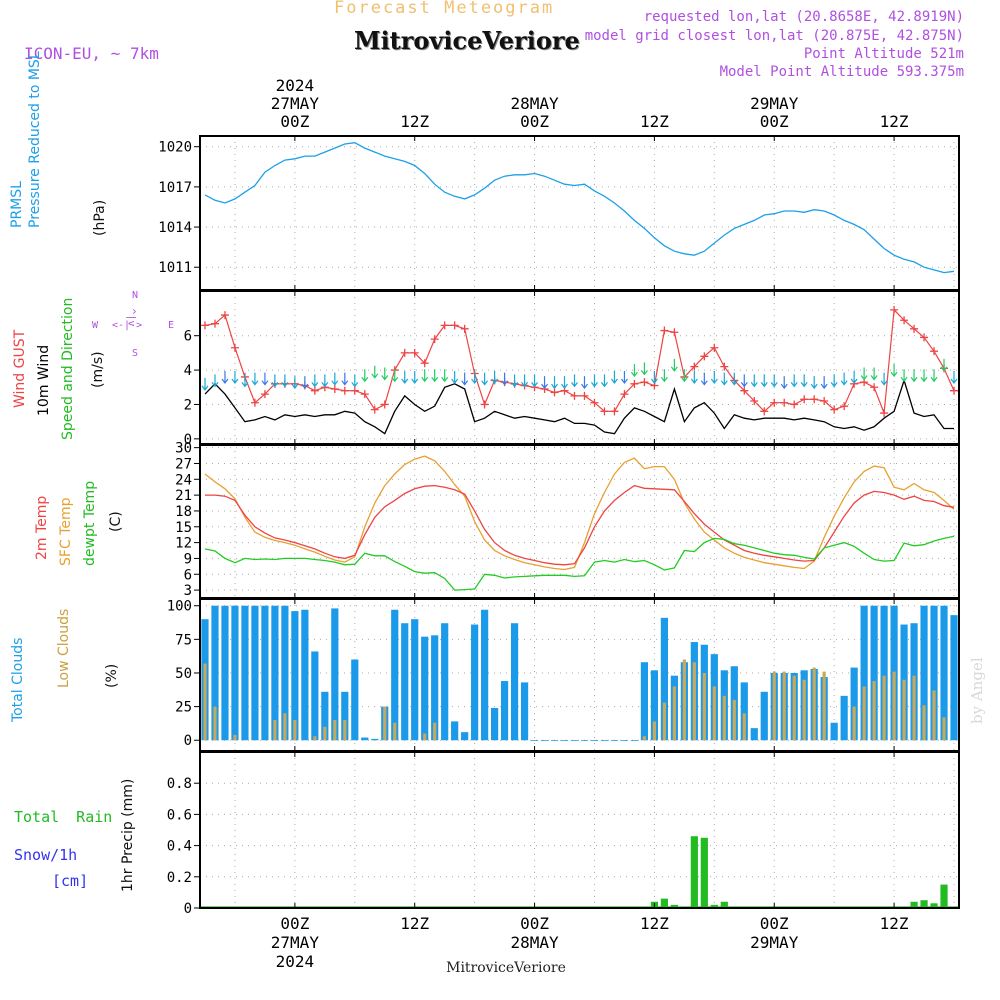 The width and height of the screenshot is (1000, 1000). I want to click on y-tick-label: 0.6, so click(179, 815).